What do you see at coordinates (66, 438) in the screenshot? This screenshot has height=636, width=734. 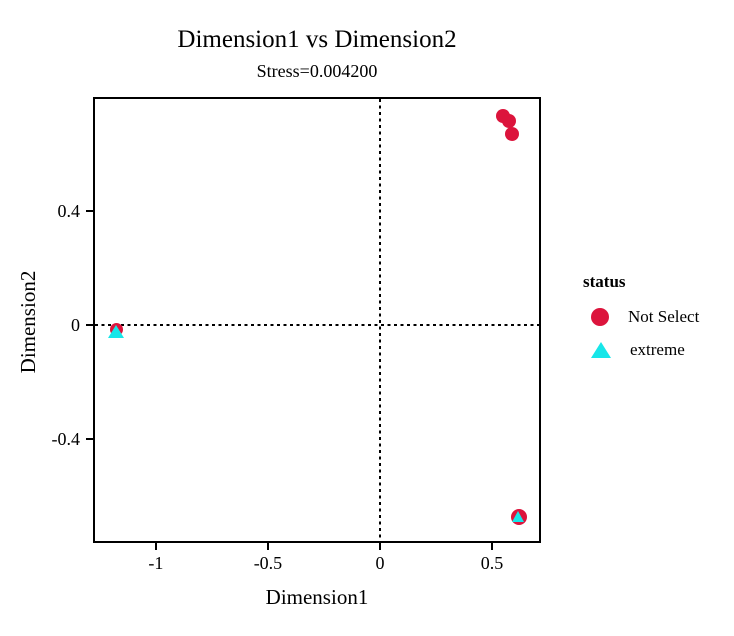 I see `y-tick-label: -0.4` at bounding box center [66, 438].